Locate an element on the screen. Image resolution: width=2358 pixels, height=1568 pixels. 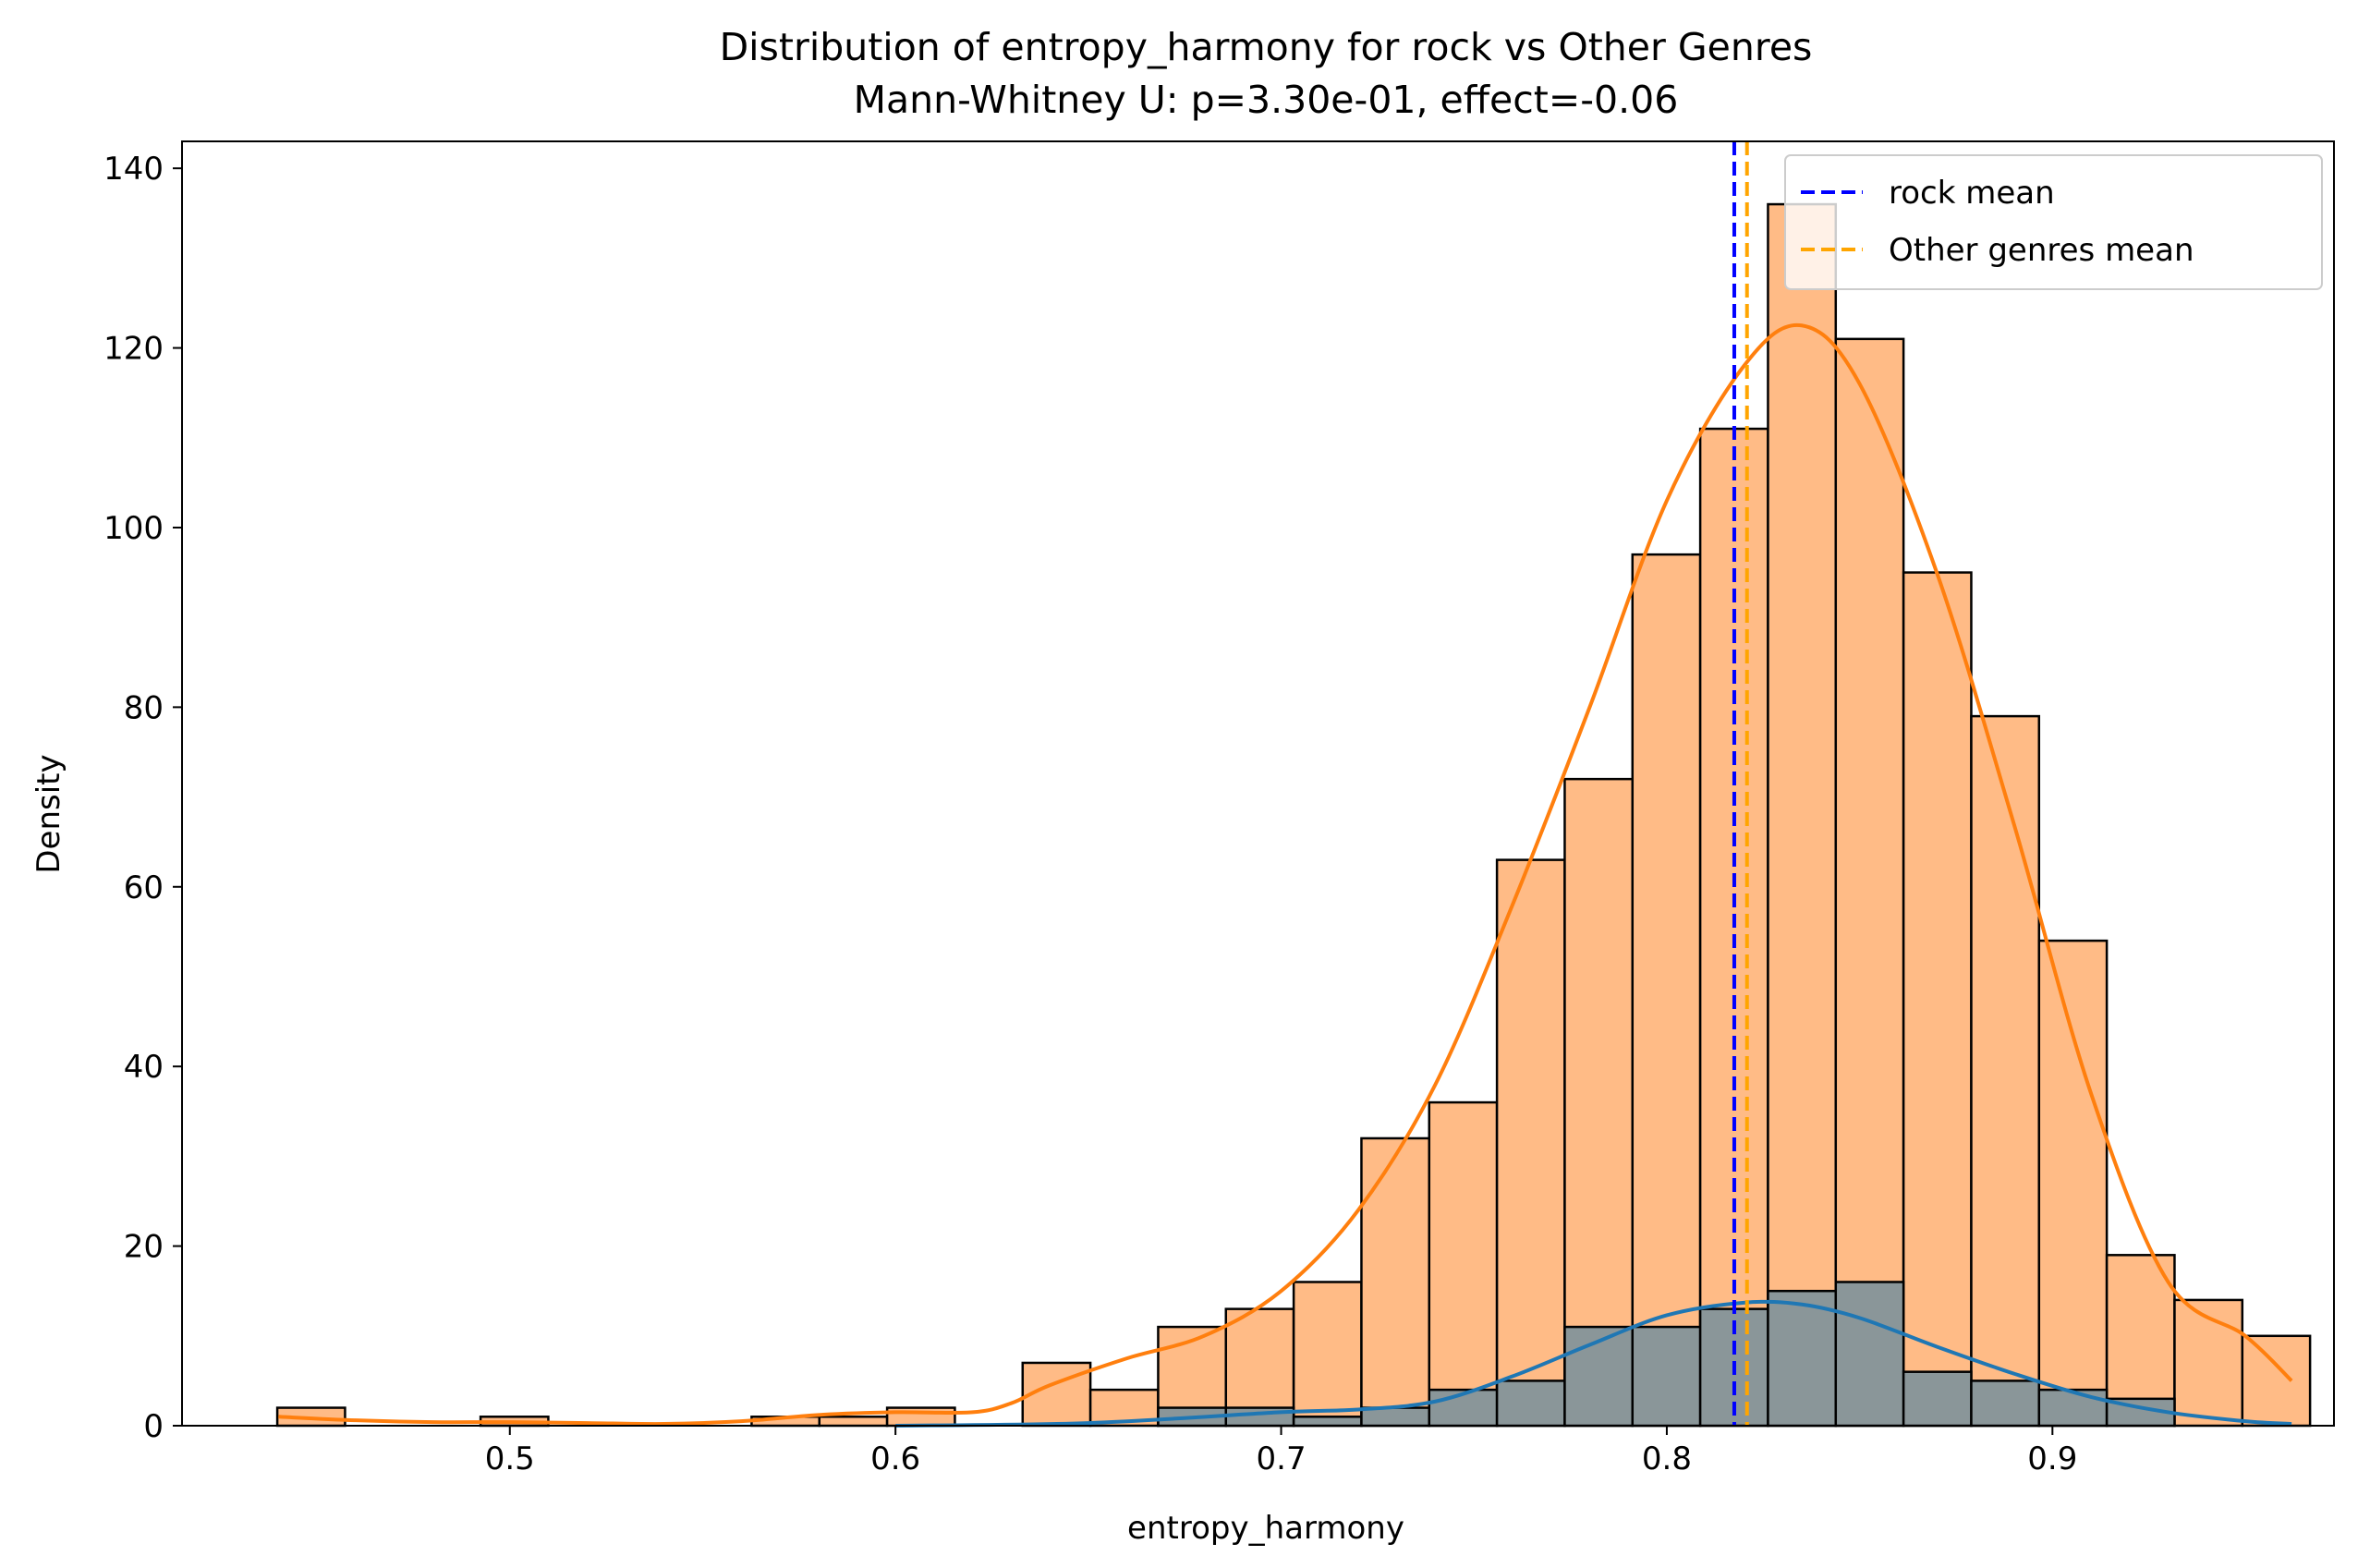
legend-label: Other genres mean is located at coordinates (2041, 250).